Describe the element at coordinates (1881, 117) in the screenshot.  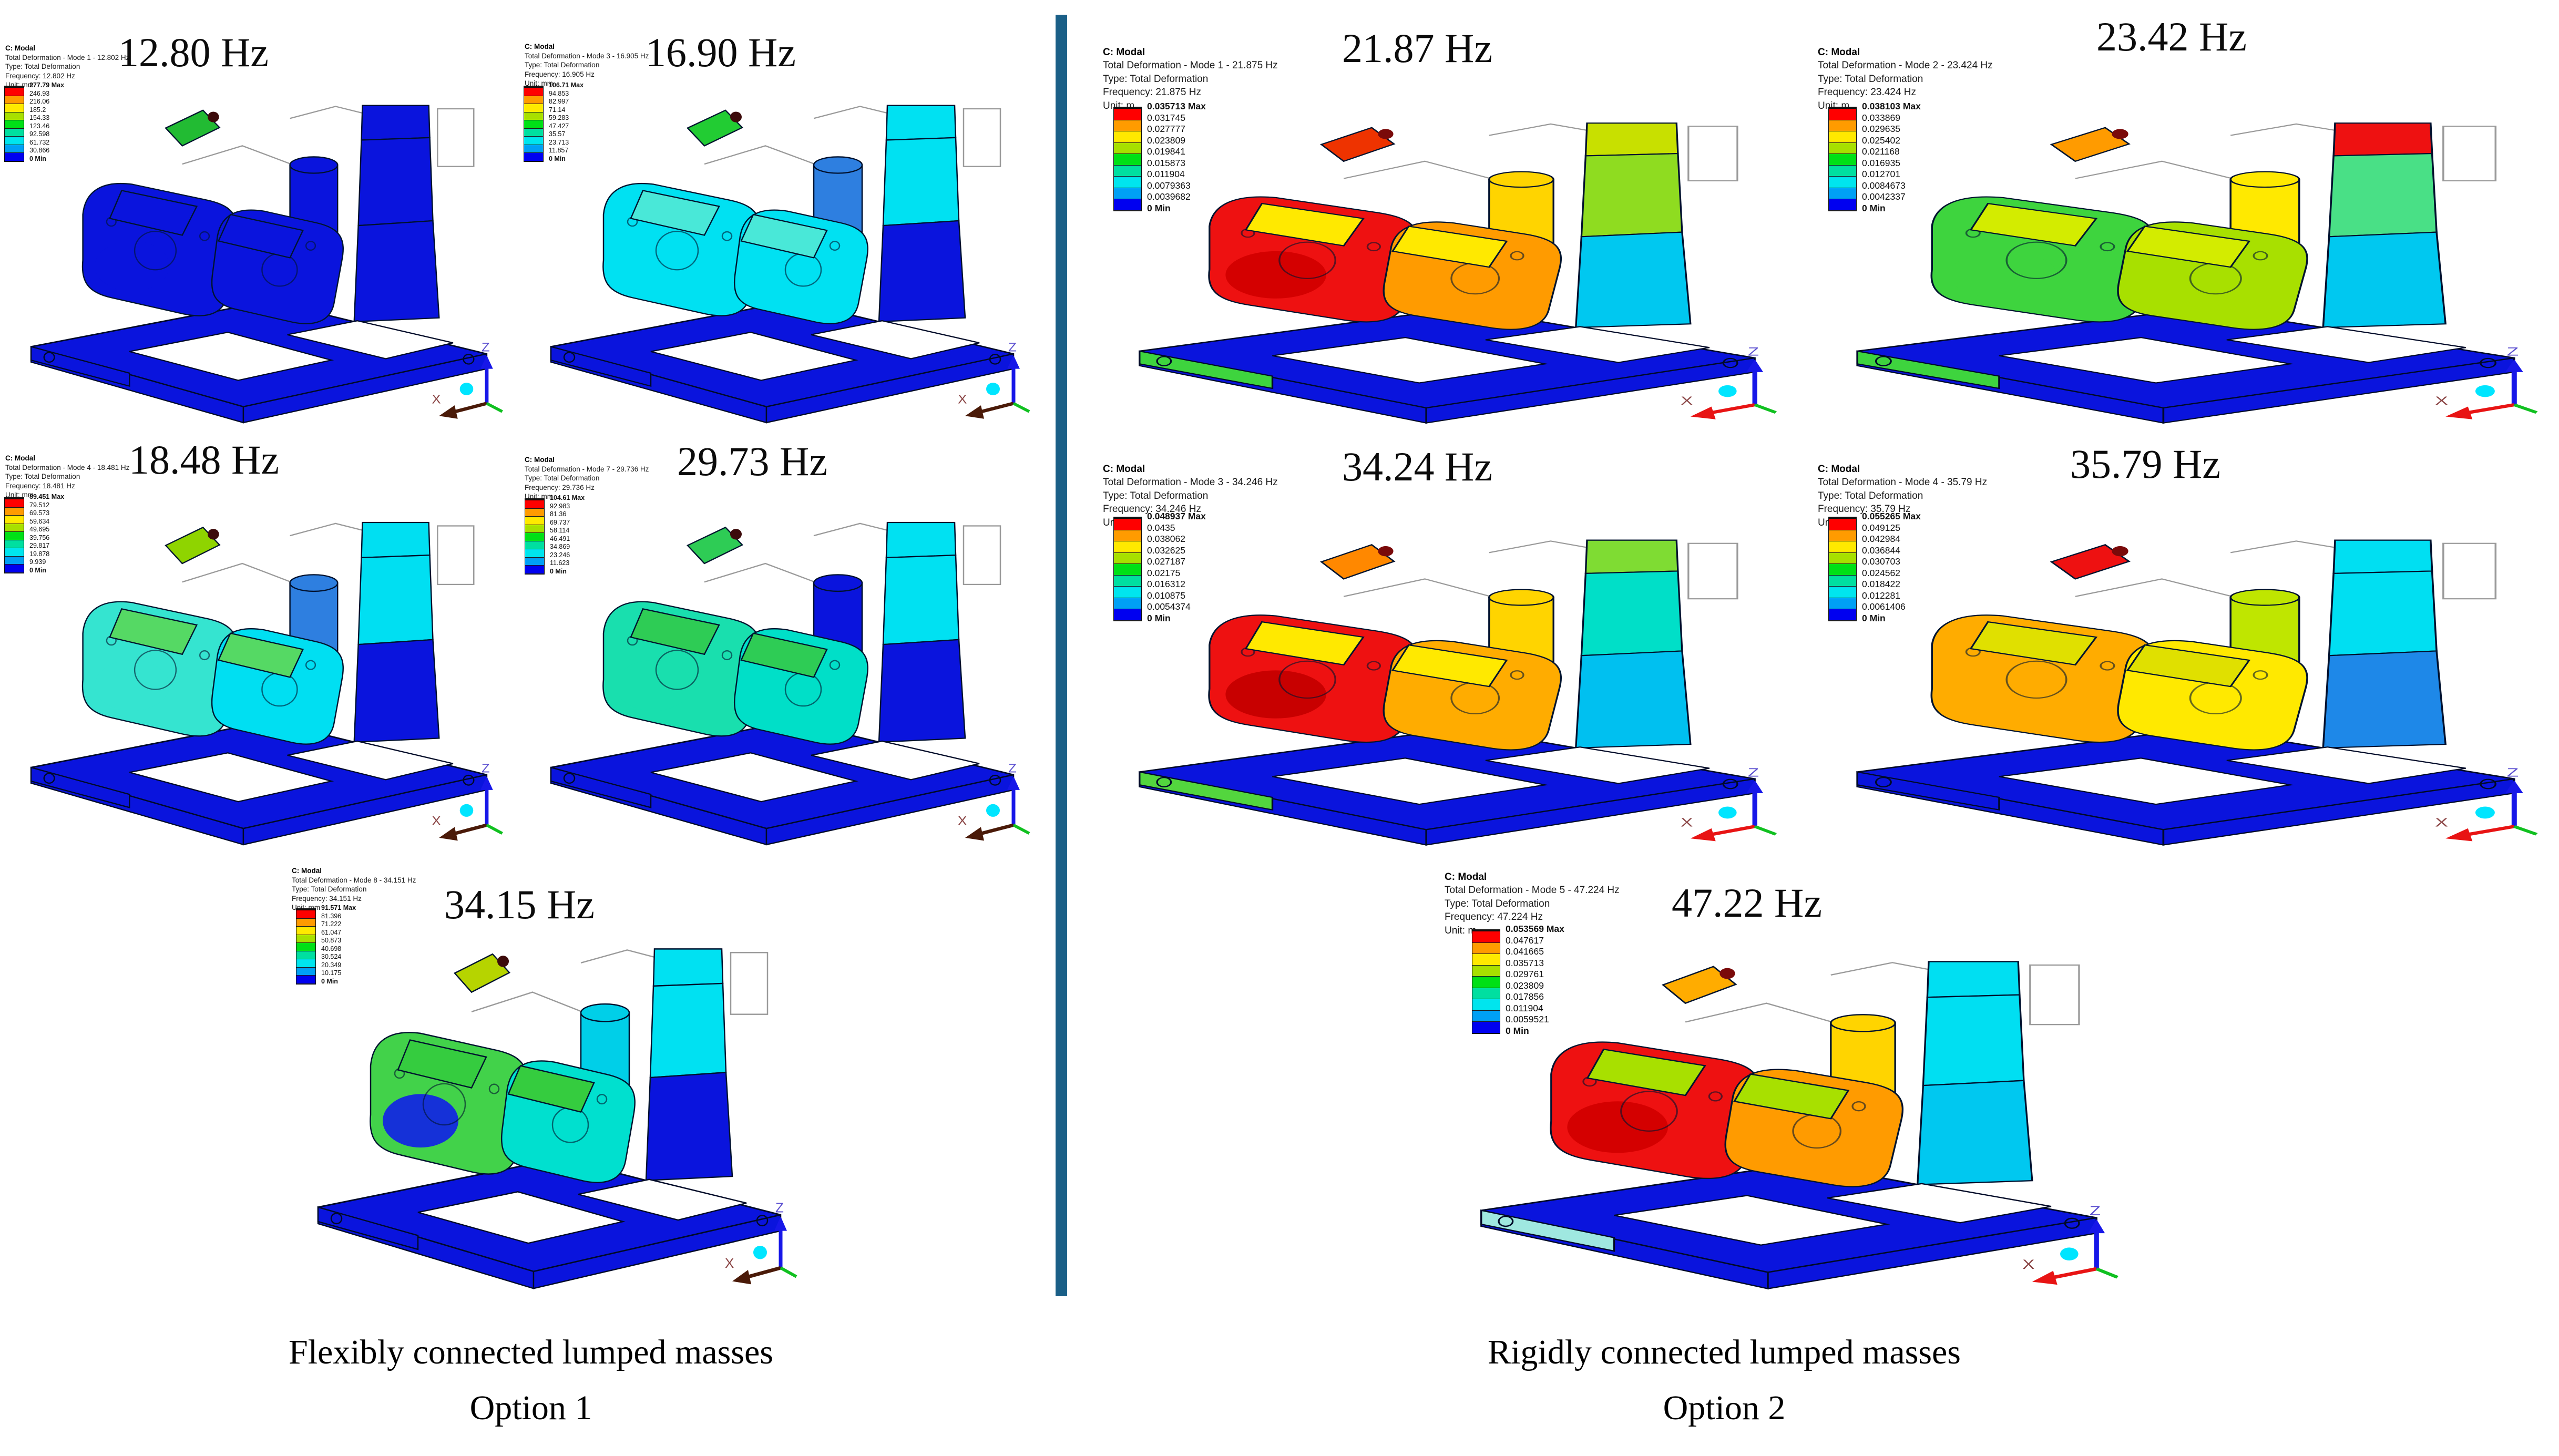
I see `legend-tick-label: 0.033869` at that location.